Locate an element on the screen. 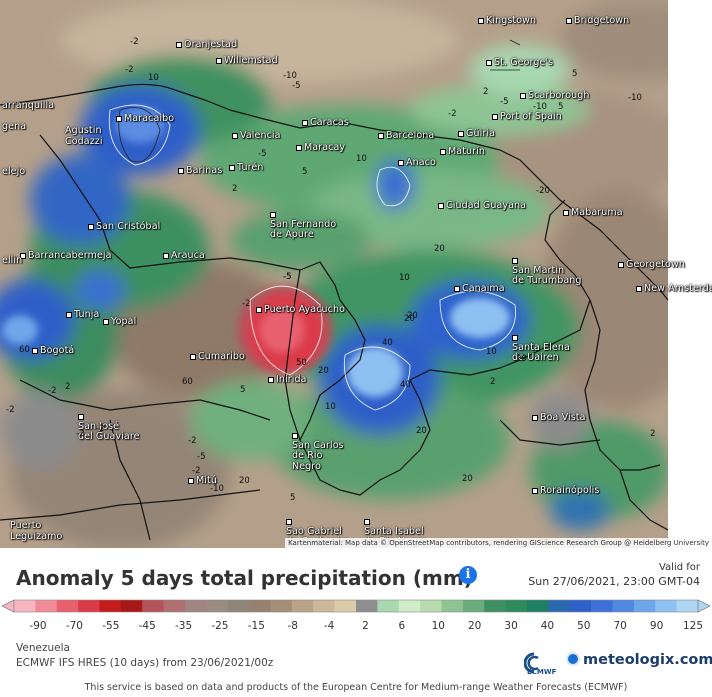 Image resolution: width=712 pixels, height=697 pixels. colorbar-tick-label: -35 is located at coordinates (184, 626).